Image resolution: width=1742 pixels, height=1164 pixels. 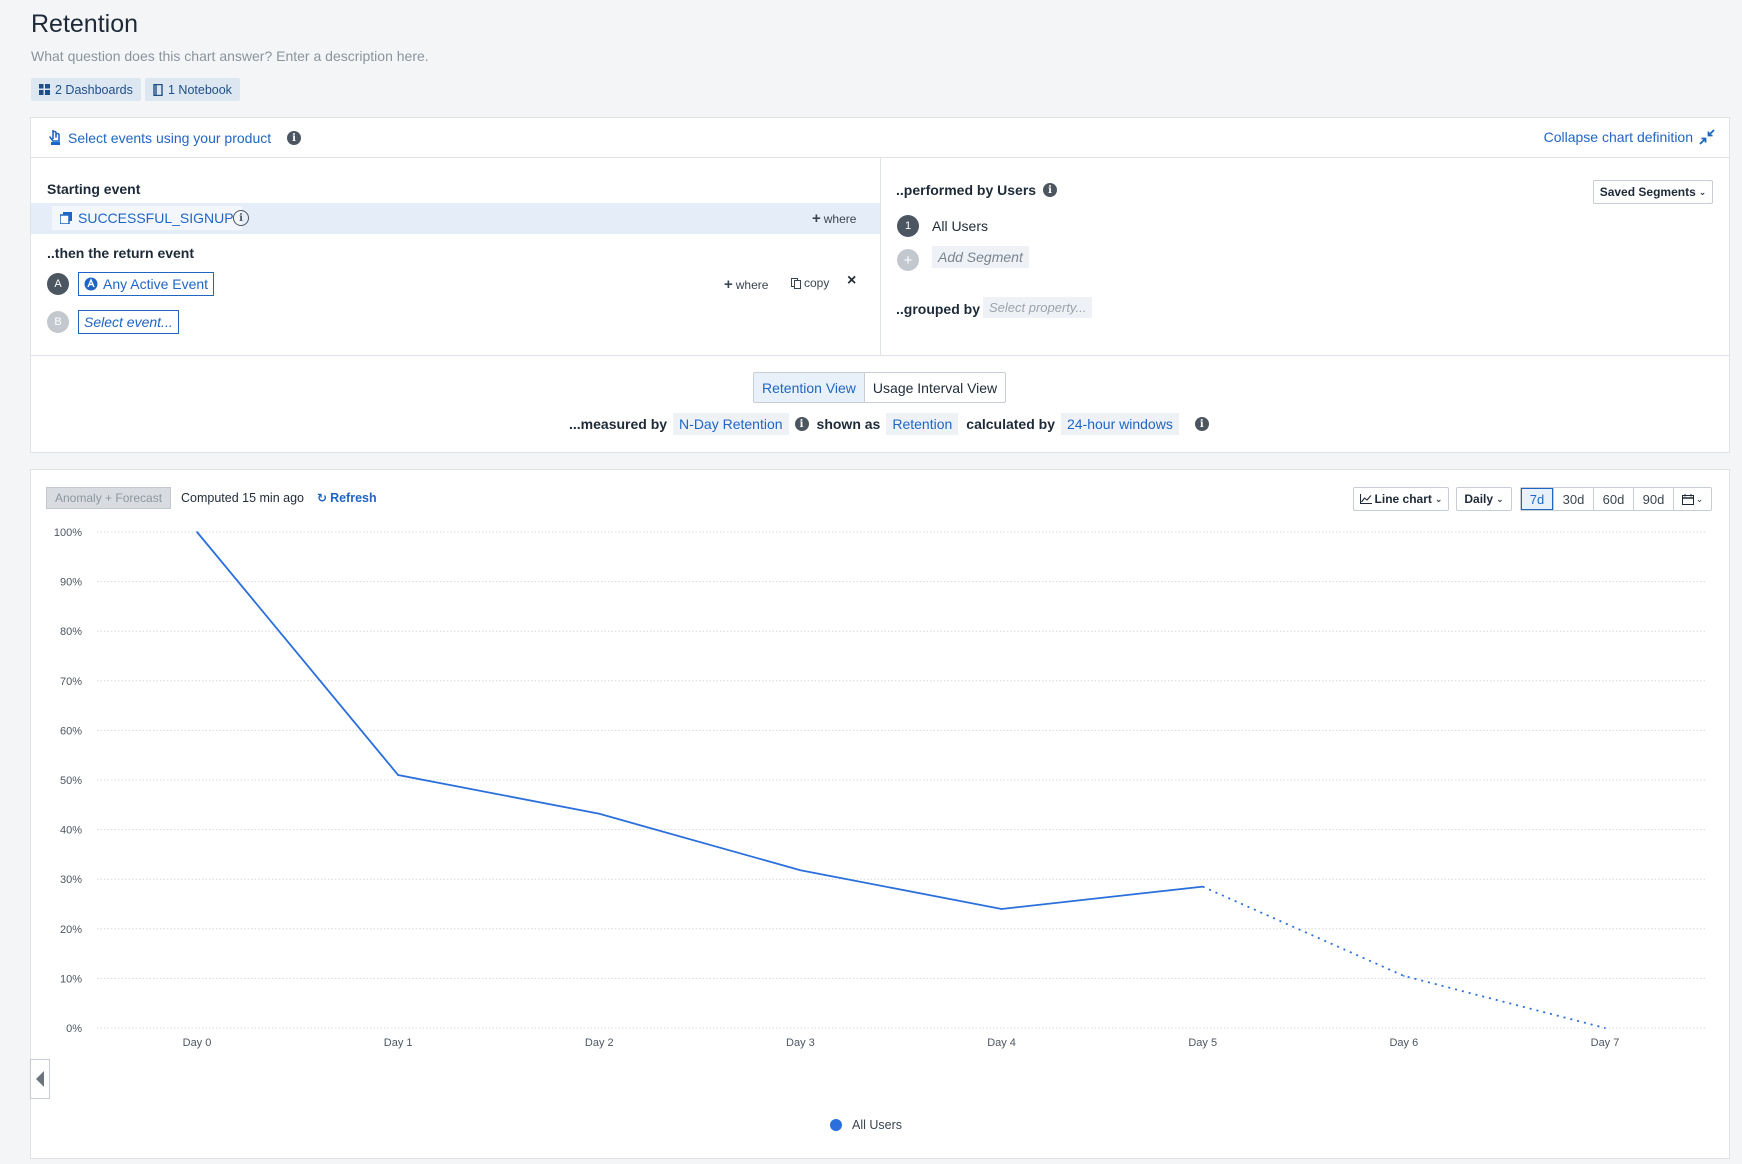 I want to click on starting-event-tag: SUCCESSFUL_SIGNUP, so click(x=147, y=218).